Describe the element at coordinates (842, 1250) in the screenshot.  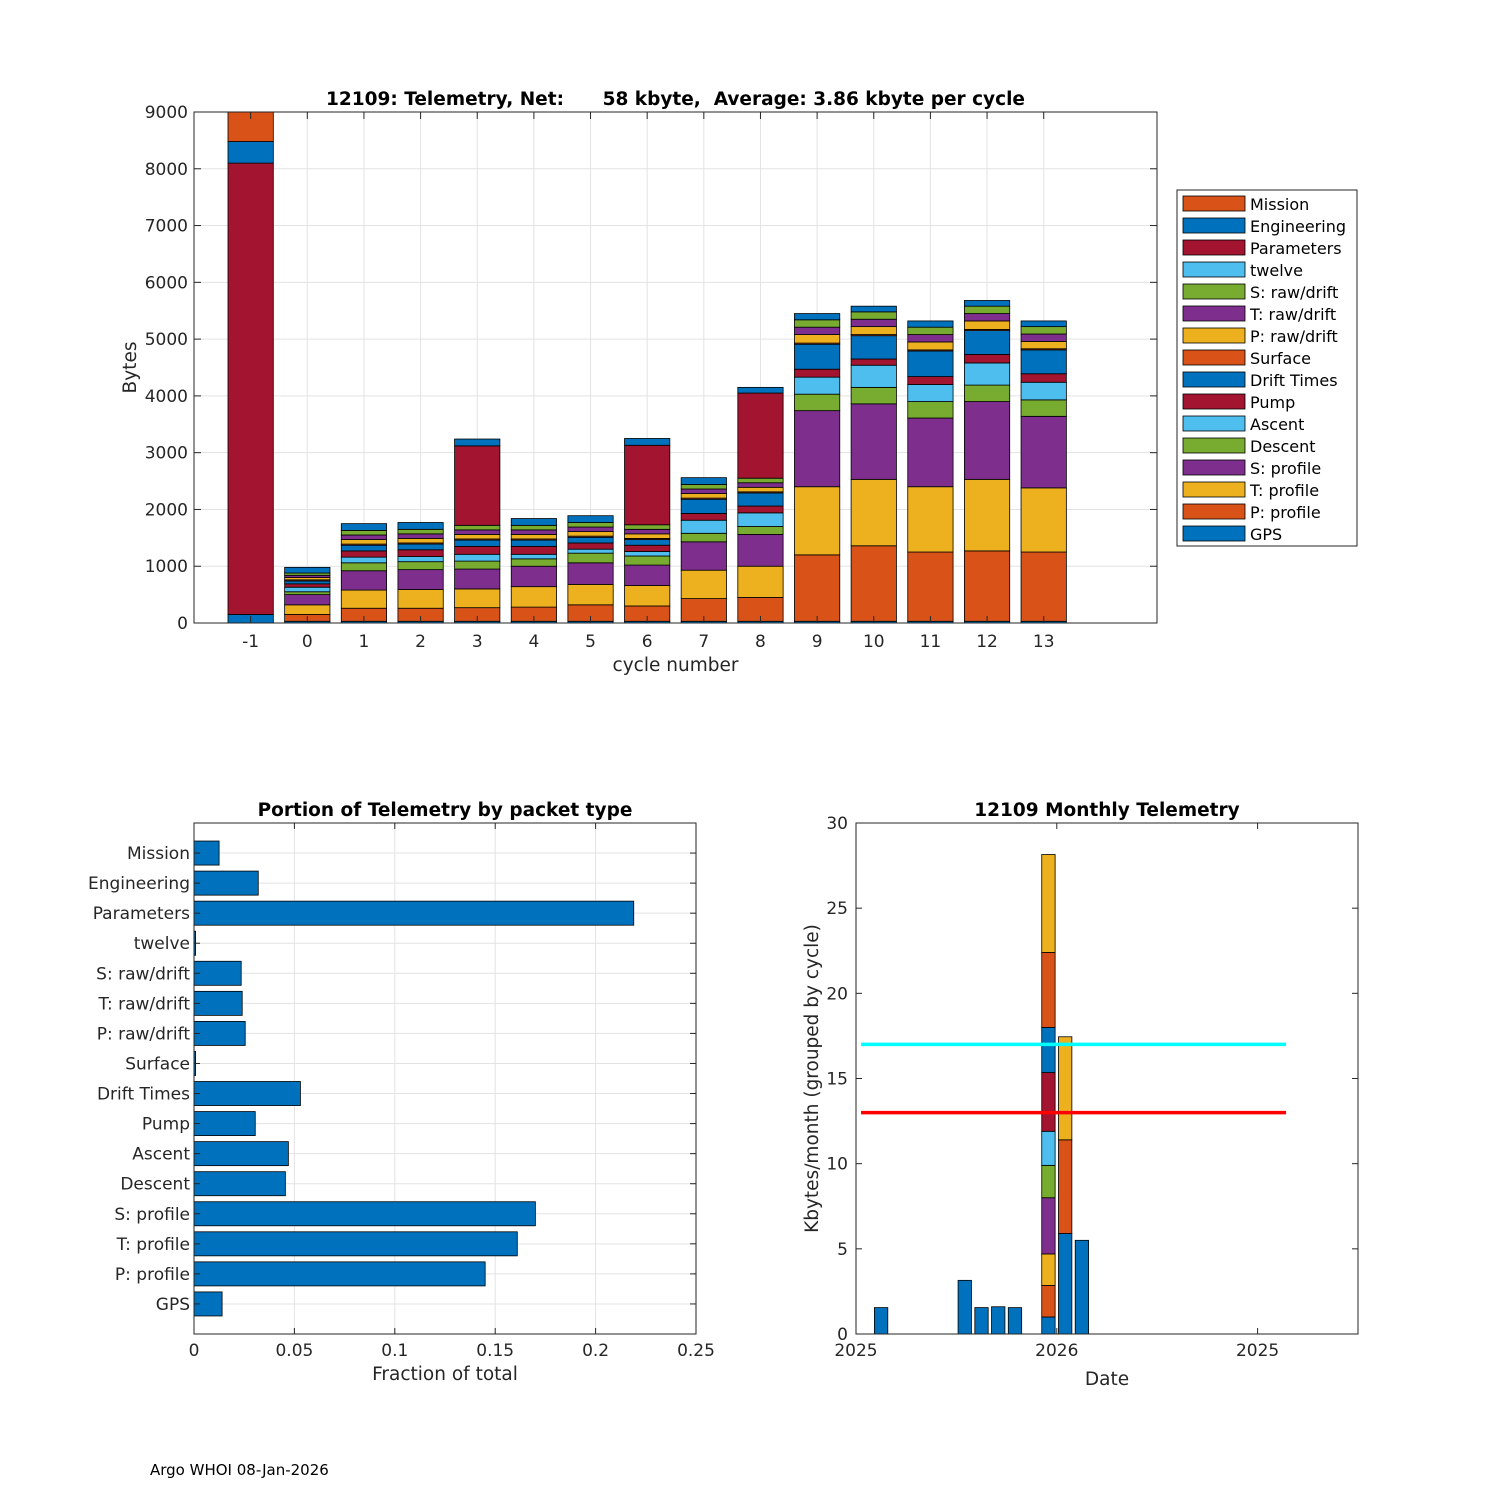
I see `y-tick-label: 5` at that location.